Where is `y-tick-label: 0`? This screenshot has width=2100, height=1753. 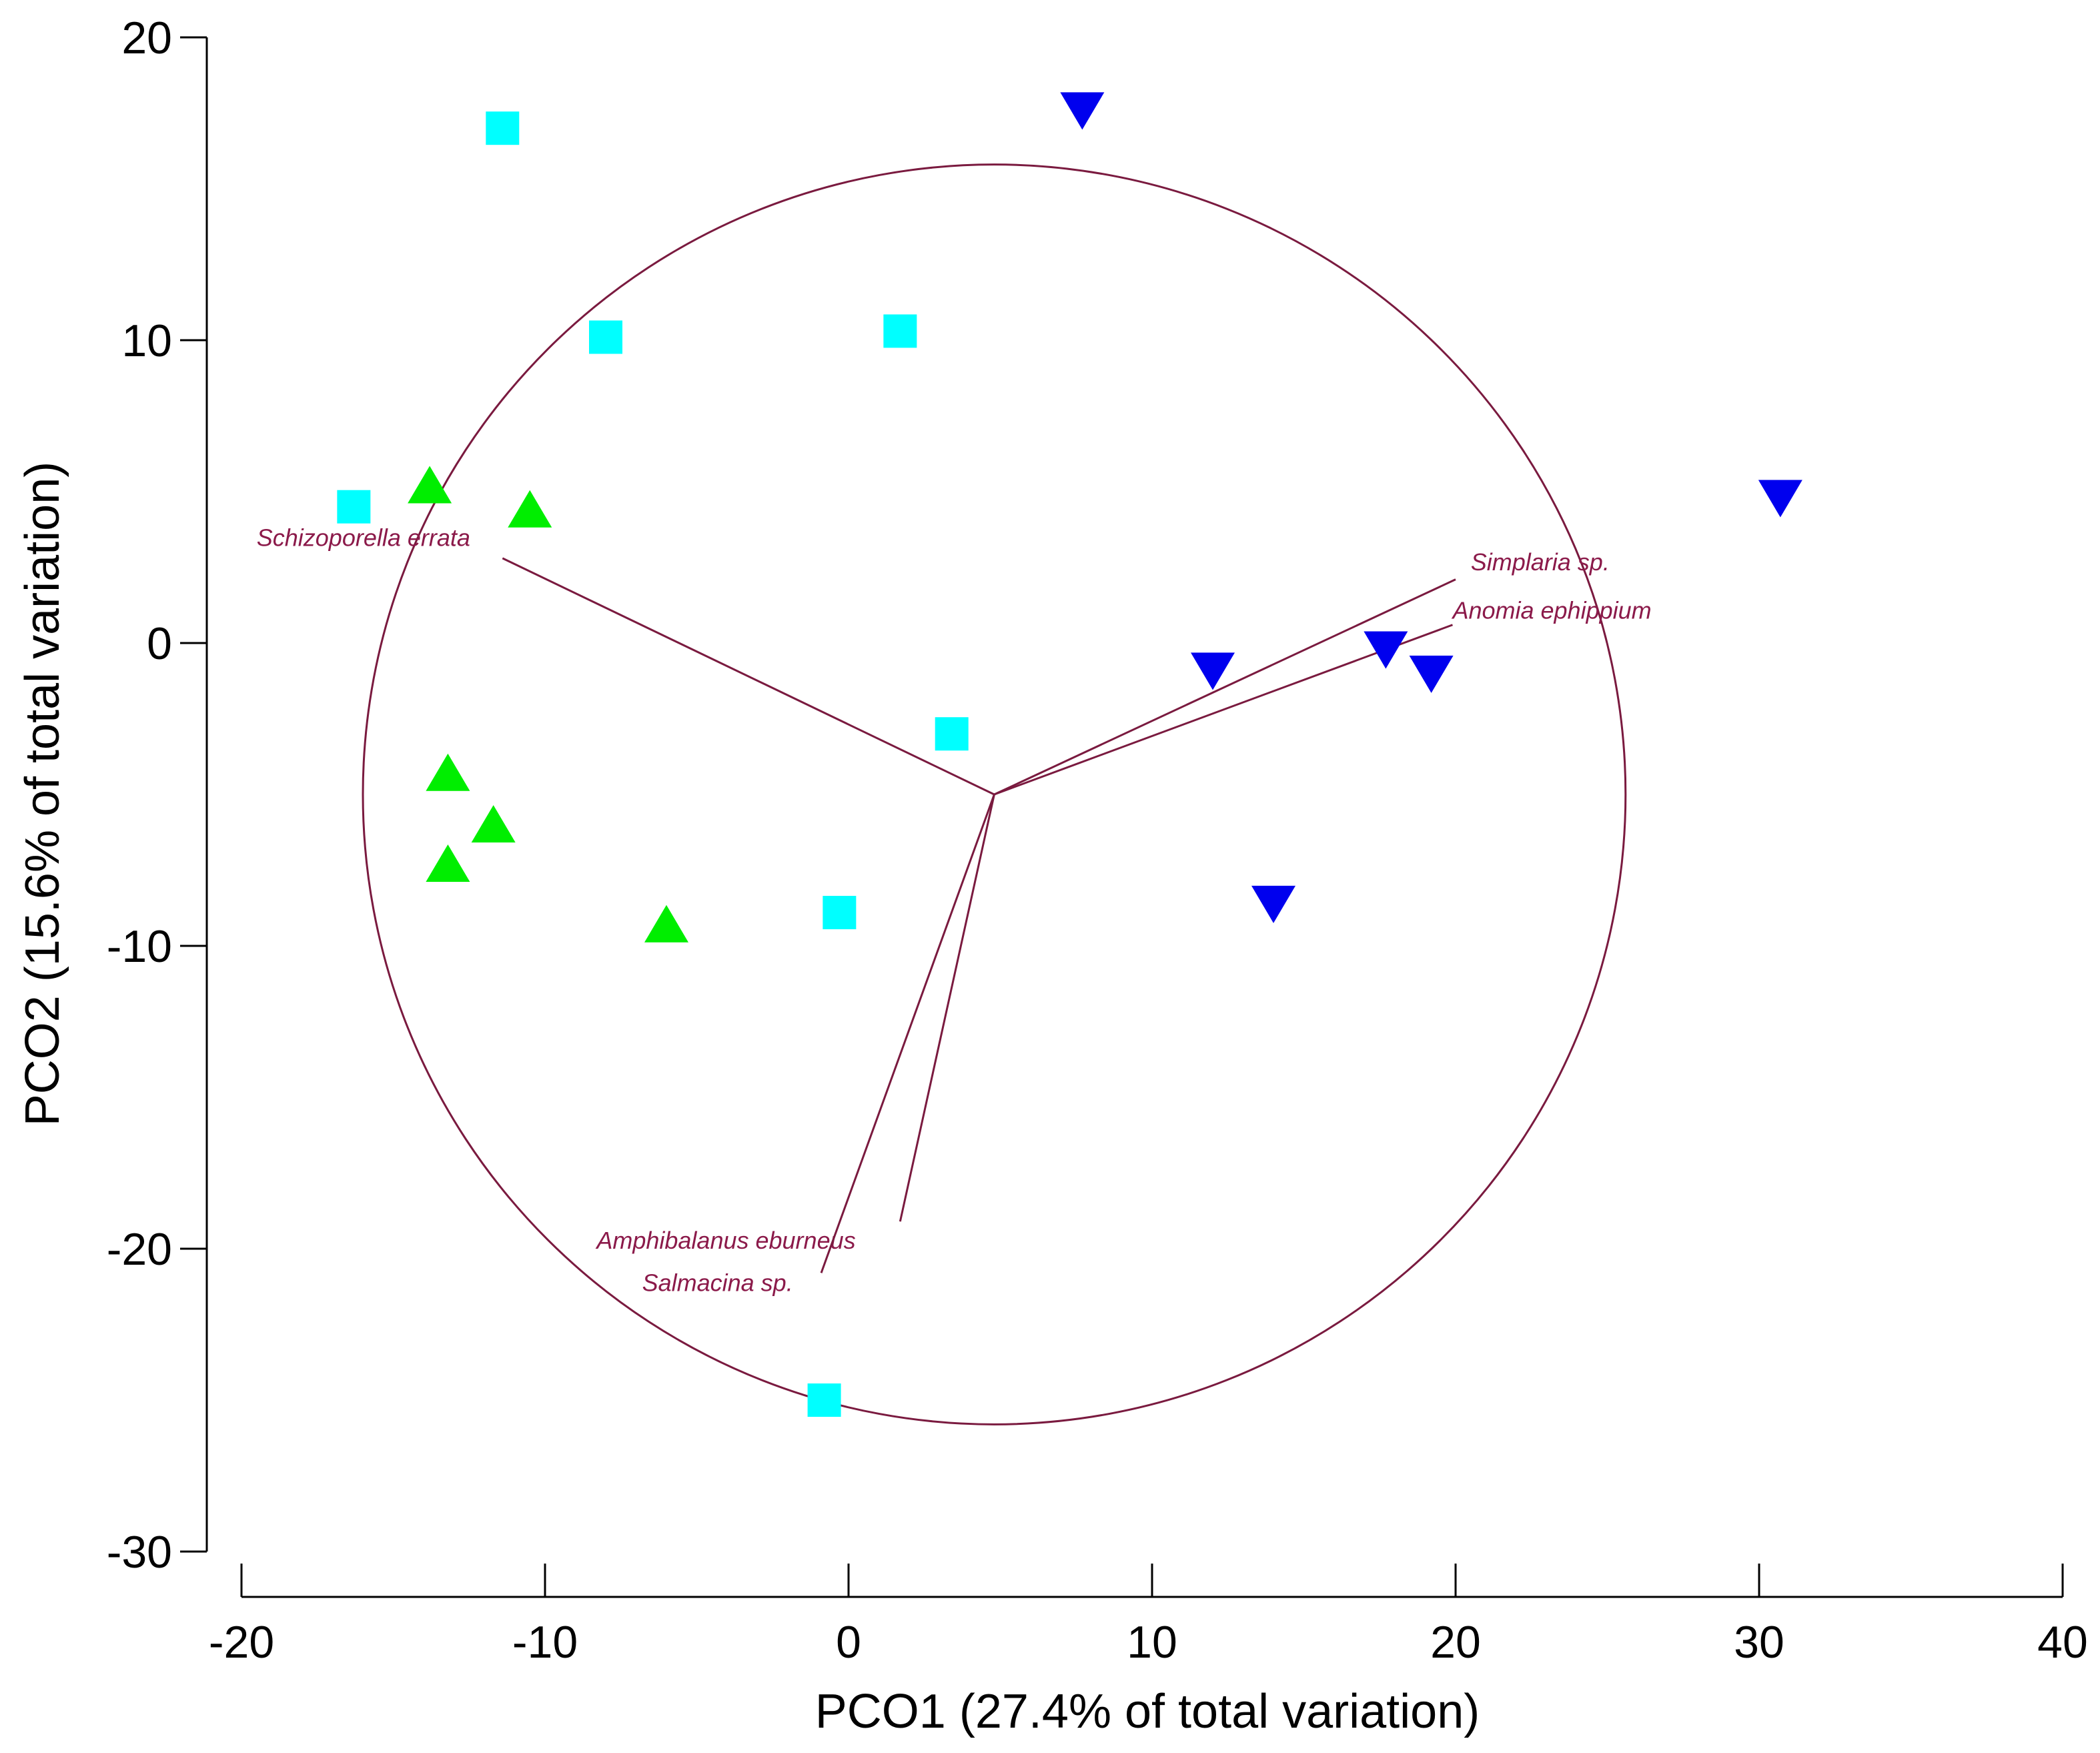 y-tick-label: 0 is located at coordinates (159, 643).